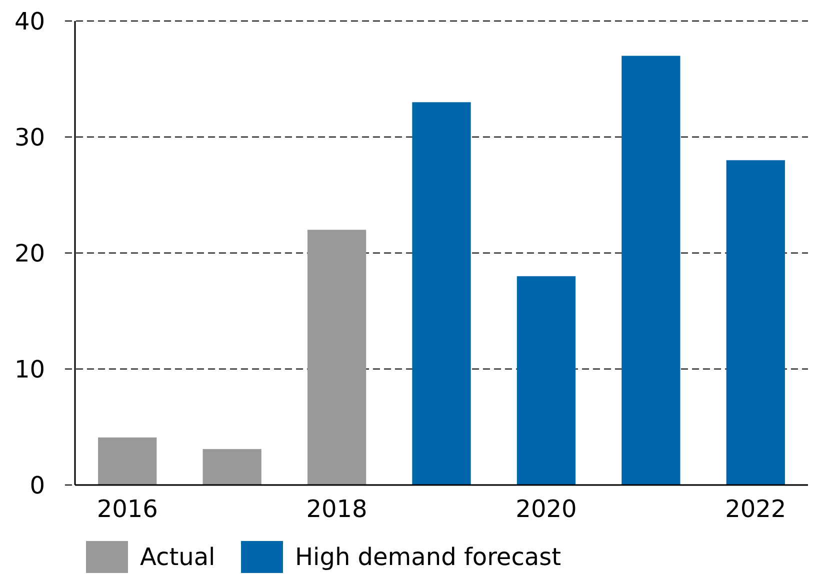 The image size is (820, 574). I want to click on x-tick-label: 2022, so click(755, 509).